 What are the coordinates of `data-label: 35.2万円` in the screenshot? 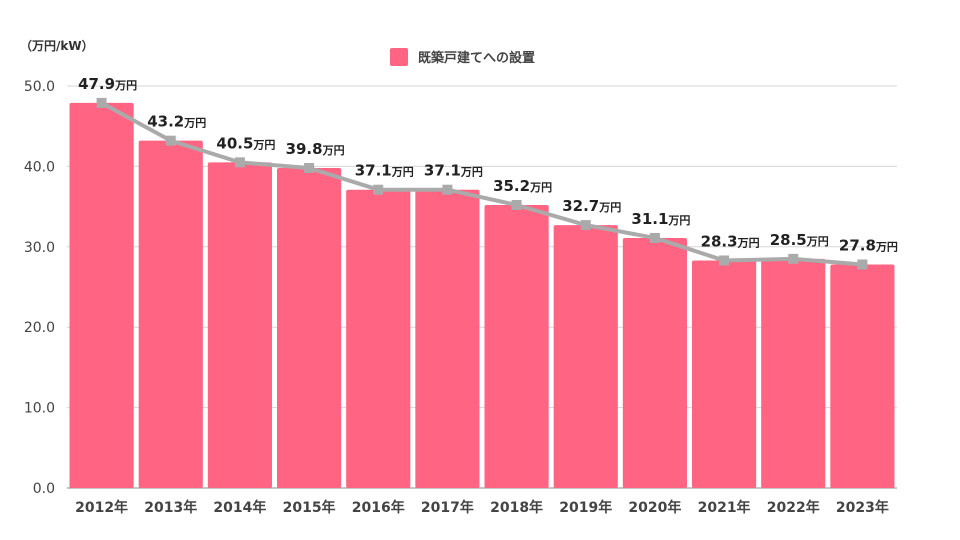 It's located at (522, 186).